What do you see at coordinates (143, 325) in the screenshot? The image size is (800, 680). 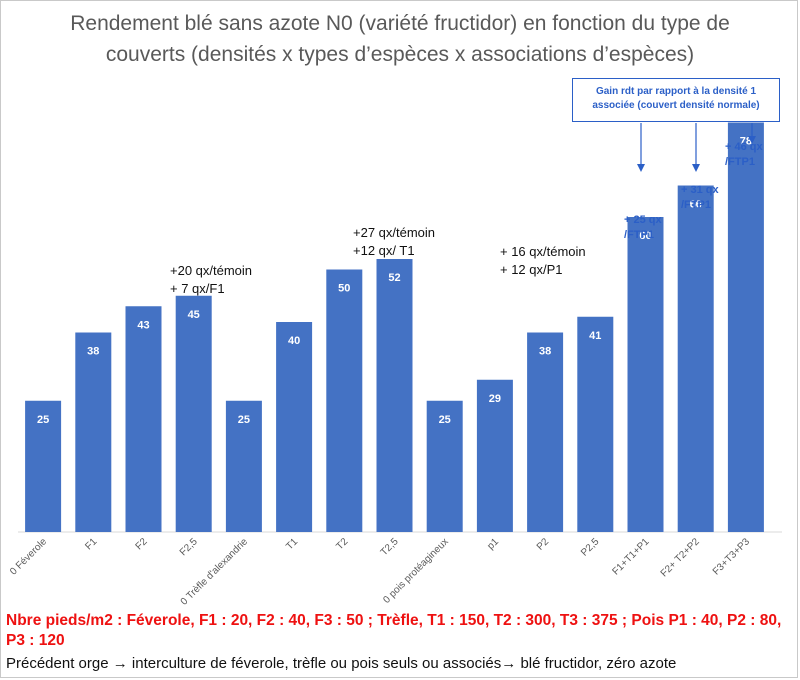 I see `bar-value-label-3: 43` at bounding box center [143, 325].